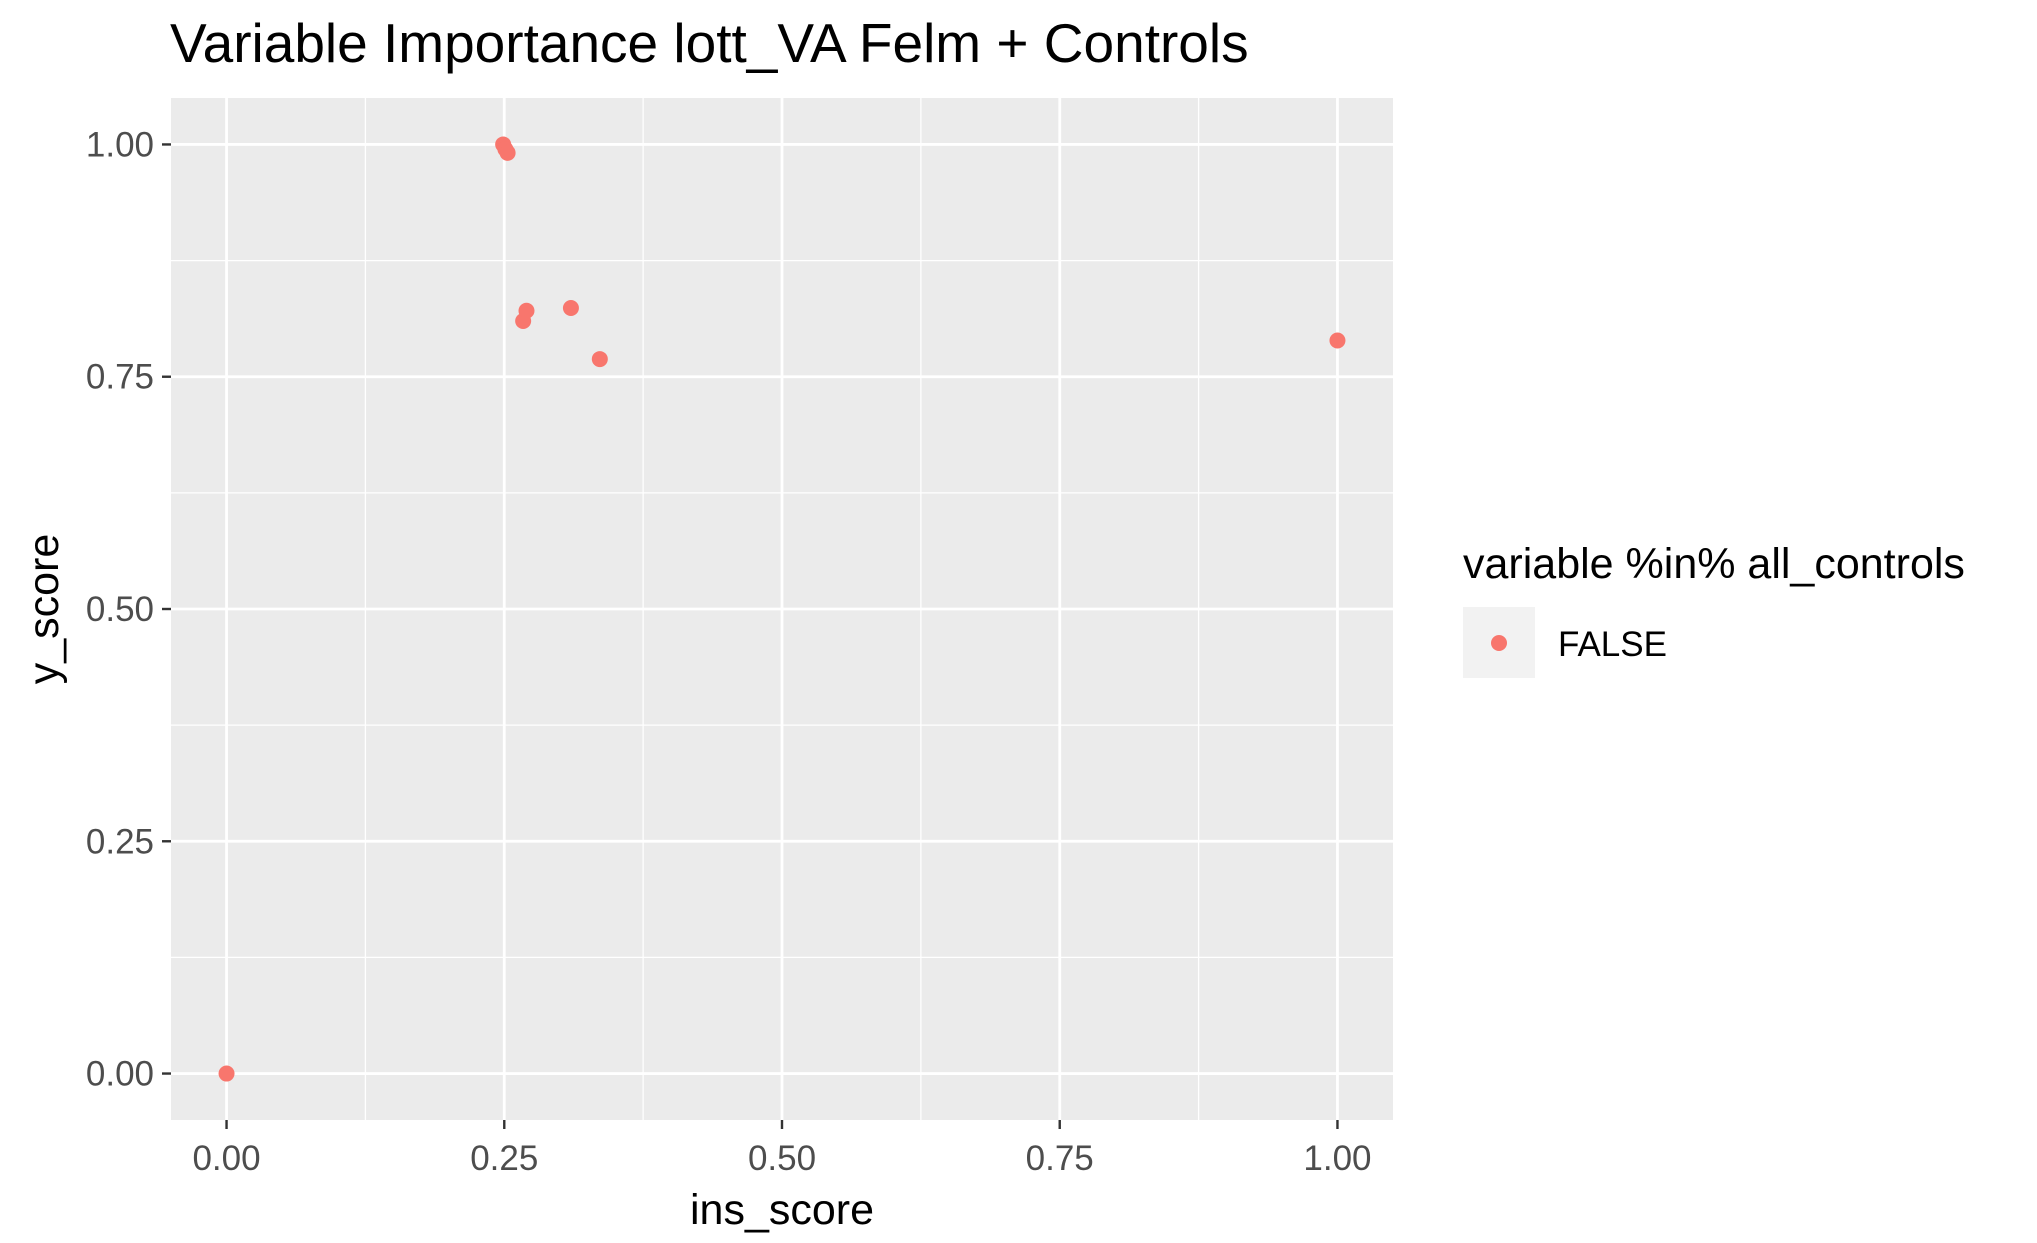 The height and width of the screenshot is (1243, 2037). I want to click on x-axis-label: ins_score, so click(782, 1210).